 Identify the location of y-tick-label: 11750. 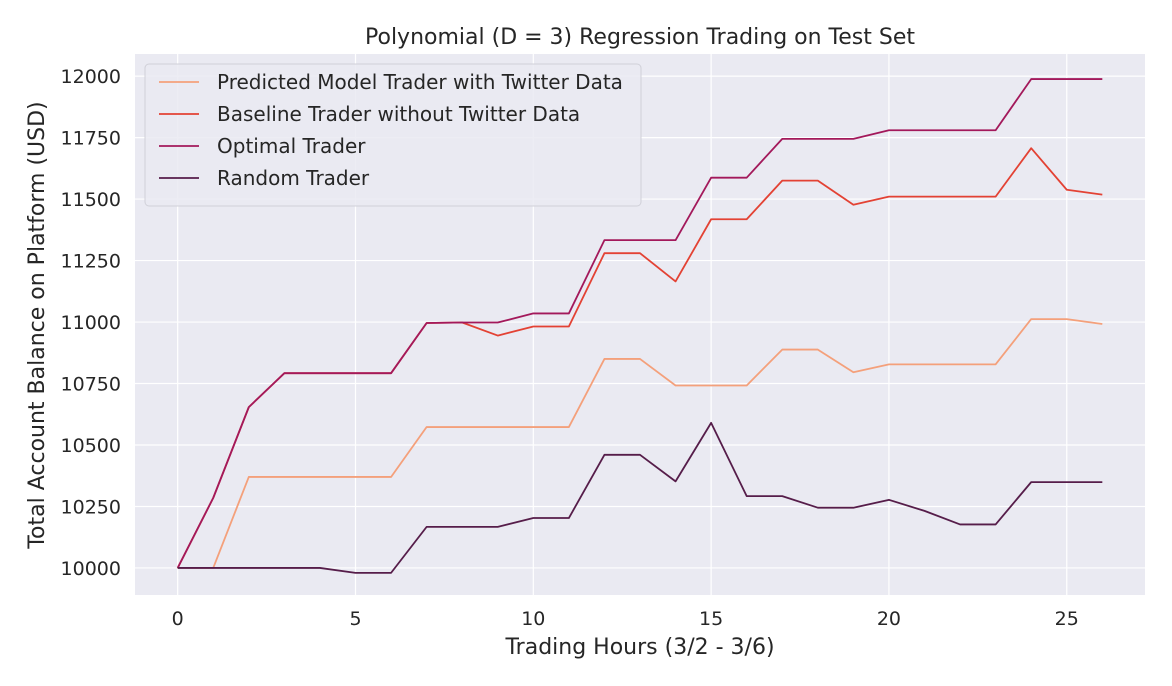
(91, 139).